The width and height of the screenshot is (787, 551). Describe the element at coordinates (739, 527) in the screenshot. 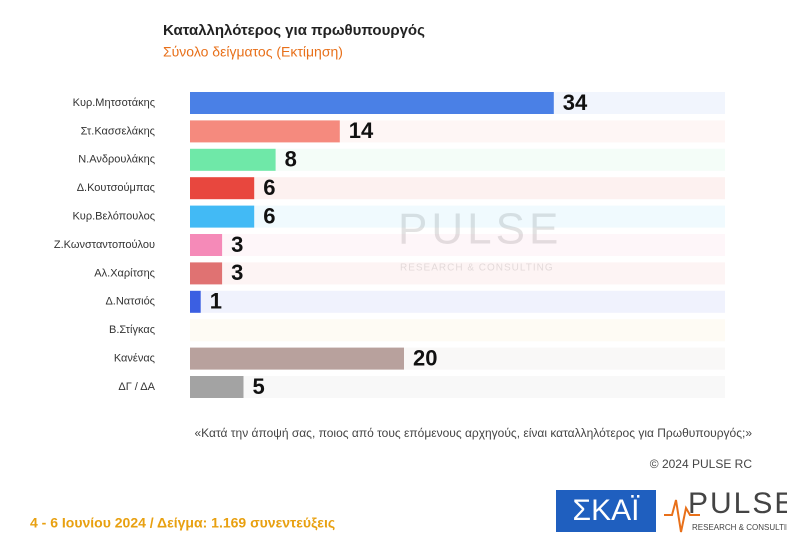

I see `logo-pulse-sub: RESEARCH & CONSULTING` at that location.